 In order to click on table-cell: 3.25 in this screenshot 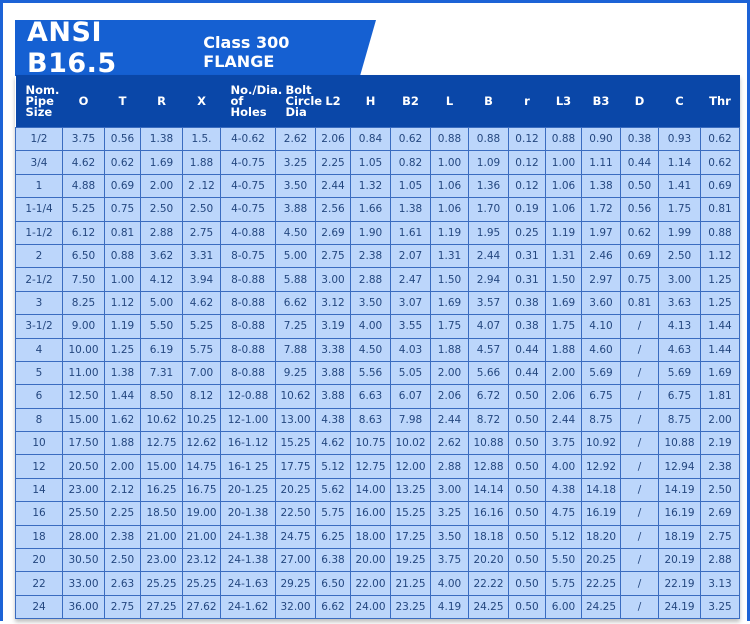, I will do `click(720, 607)`.